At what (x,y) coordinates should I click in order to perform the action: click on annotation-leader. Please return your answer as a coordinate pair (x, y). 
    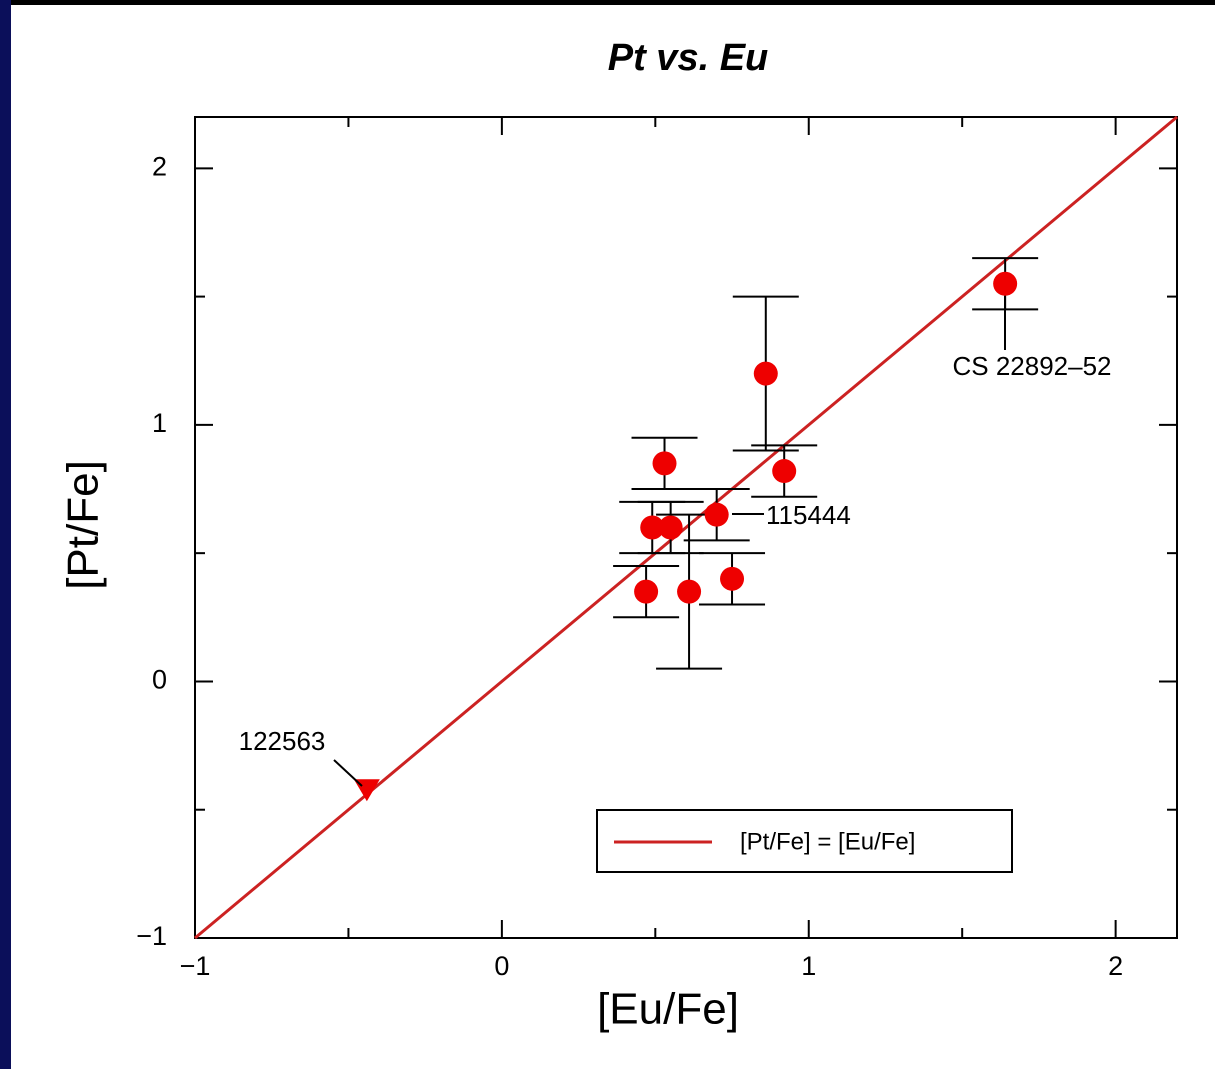
    Looking at the image, I should click on (348, 773).